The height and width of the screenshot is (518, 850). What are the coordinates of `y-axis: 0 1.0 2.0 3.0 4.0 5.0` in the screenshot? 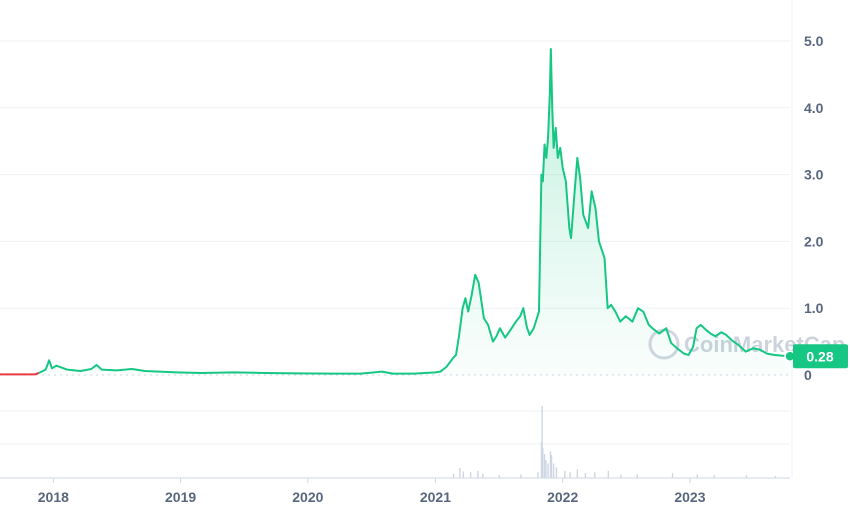 It's located at (814, 208).